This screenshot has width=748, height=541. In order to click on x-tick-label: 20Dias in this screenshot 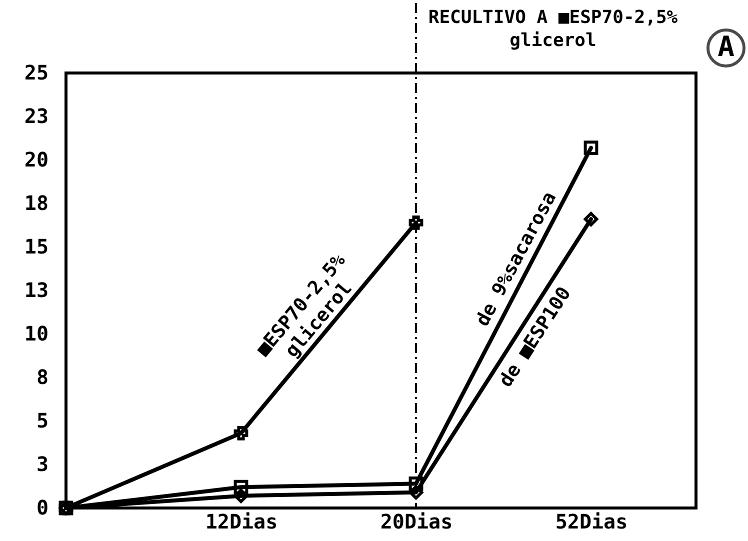, I will do `click(416, 522)`.